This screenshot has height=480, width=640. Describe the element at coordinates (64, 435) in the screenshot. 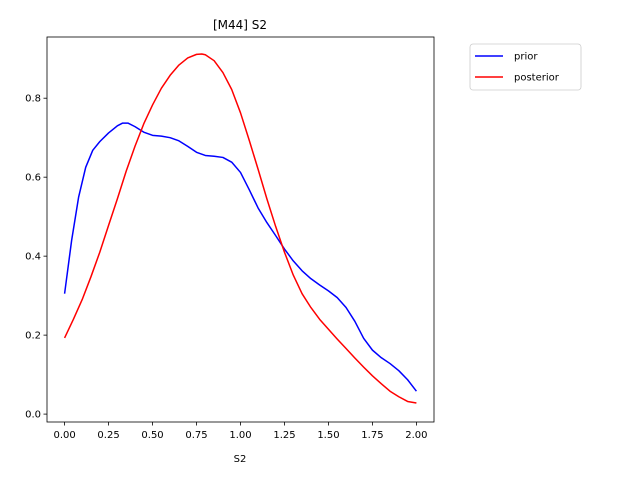

I see `x-tick-label: 0.00` at that location.